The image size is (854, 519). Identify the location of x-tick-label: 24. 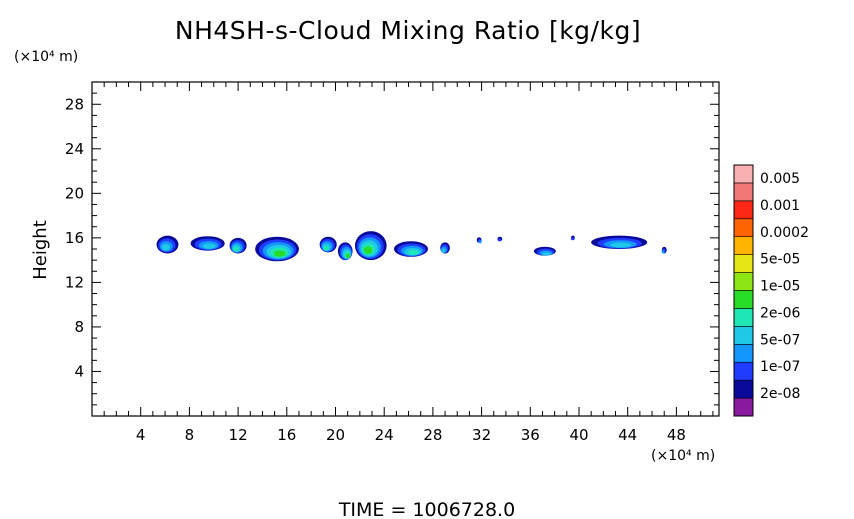
(384, 435).